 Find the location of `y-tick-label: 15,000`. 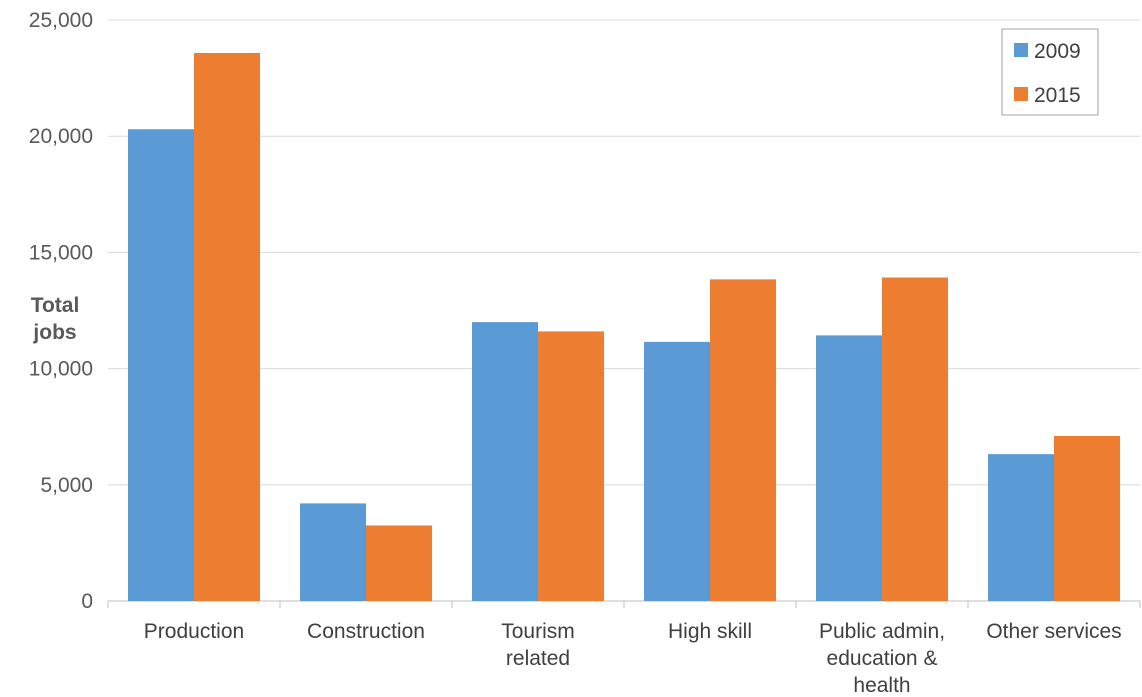

y-tick-label: 15,000 is located at coordinates (61, 252).